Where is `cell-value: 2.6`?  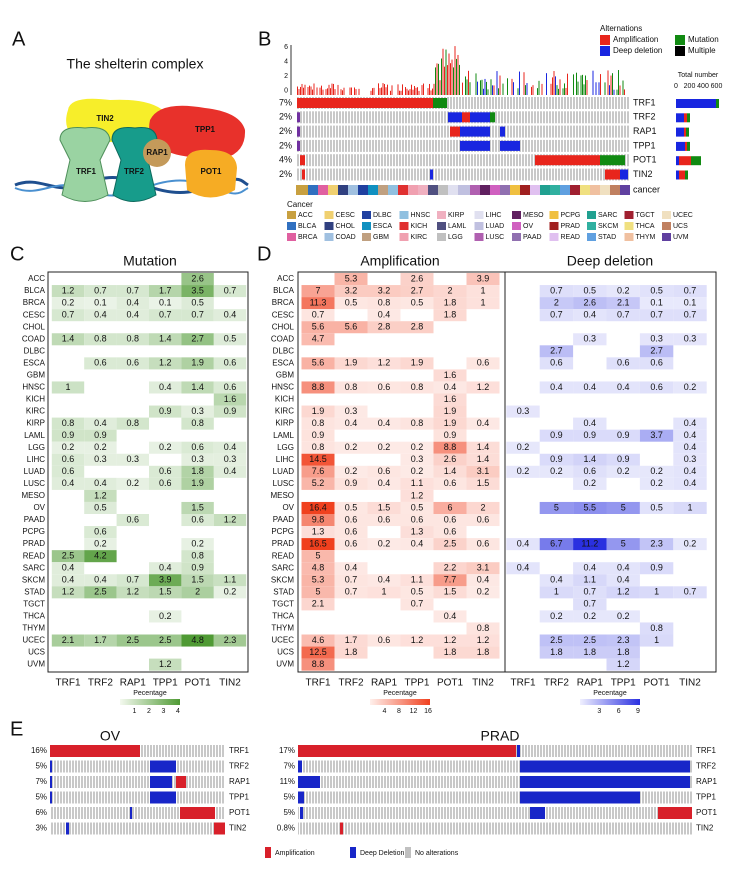 cell-value: 2.6 is located at coordinates (197, 278).